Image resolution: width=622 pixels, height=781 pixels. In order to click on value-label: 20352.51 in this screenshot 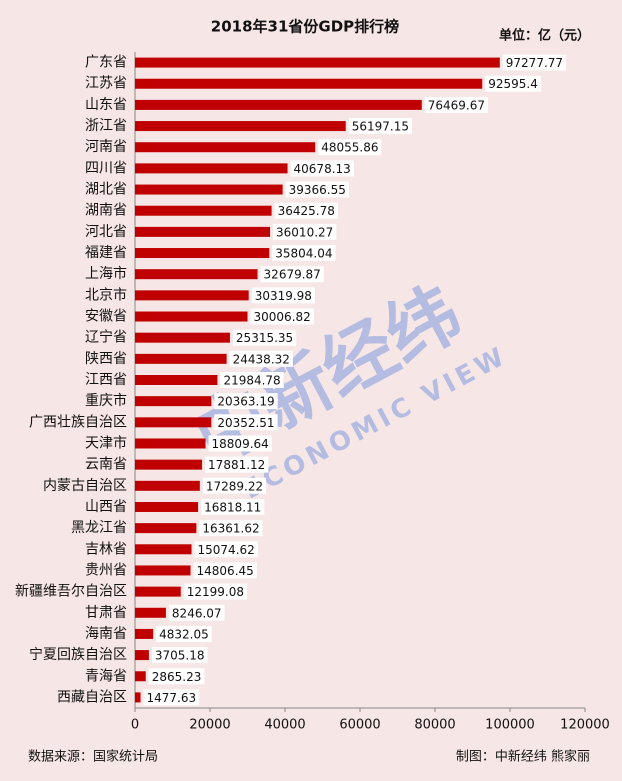, I will do `click(245, 423)`.